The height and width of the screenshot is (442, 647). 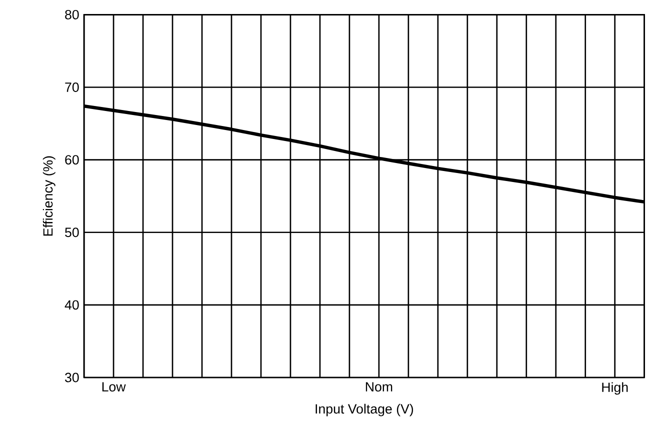 What do you see at coordinates (365, 410) in the screenshot?
I see `x-axis-title: Input Voltage (V)` at bounding box center [365, 410].